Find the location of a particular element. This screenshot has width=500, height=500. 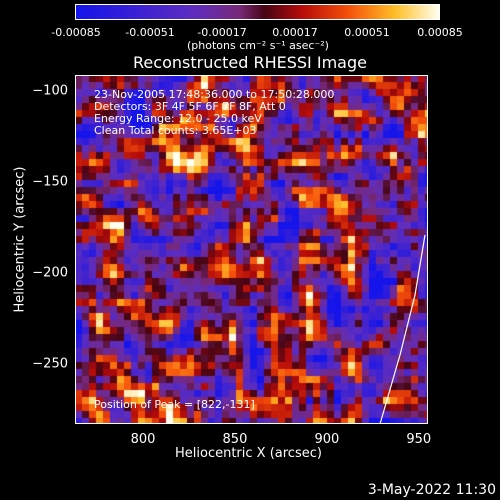

y-tick-label: −100 is located at coordinates (50, 91).